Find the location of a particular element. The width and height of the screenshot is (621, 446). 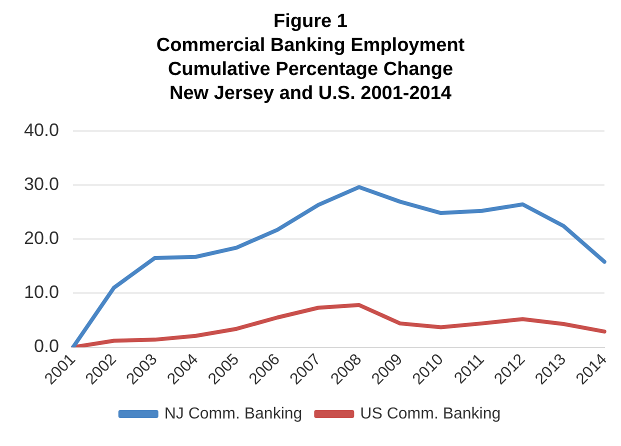

y-tick-label: 30.0 is located at coordinates (42, 184).